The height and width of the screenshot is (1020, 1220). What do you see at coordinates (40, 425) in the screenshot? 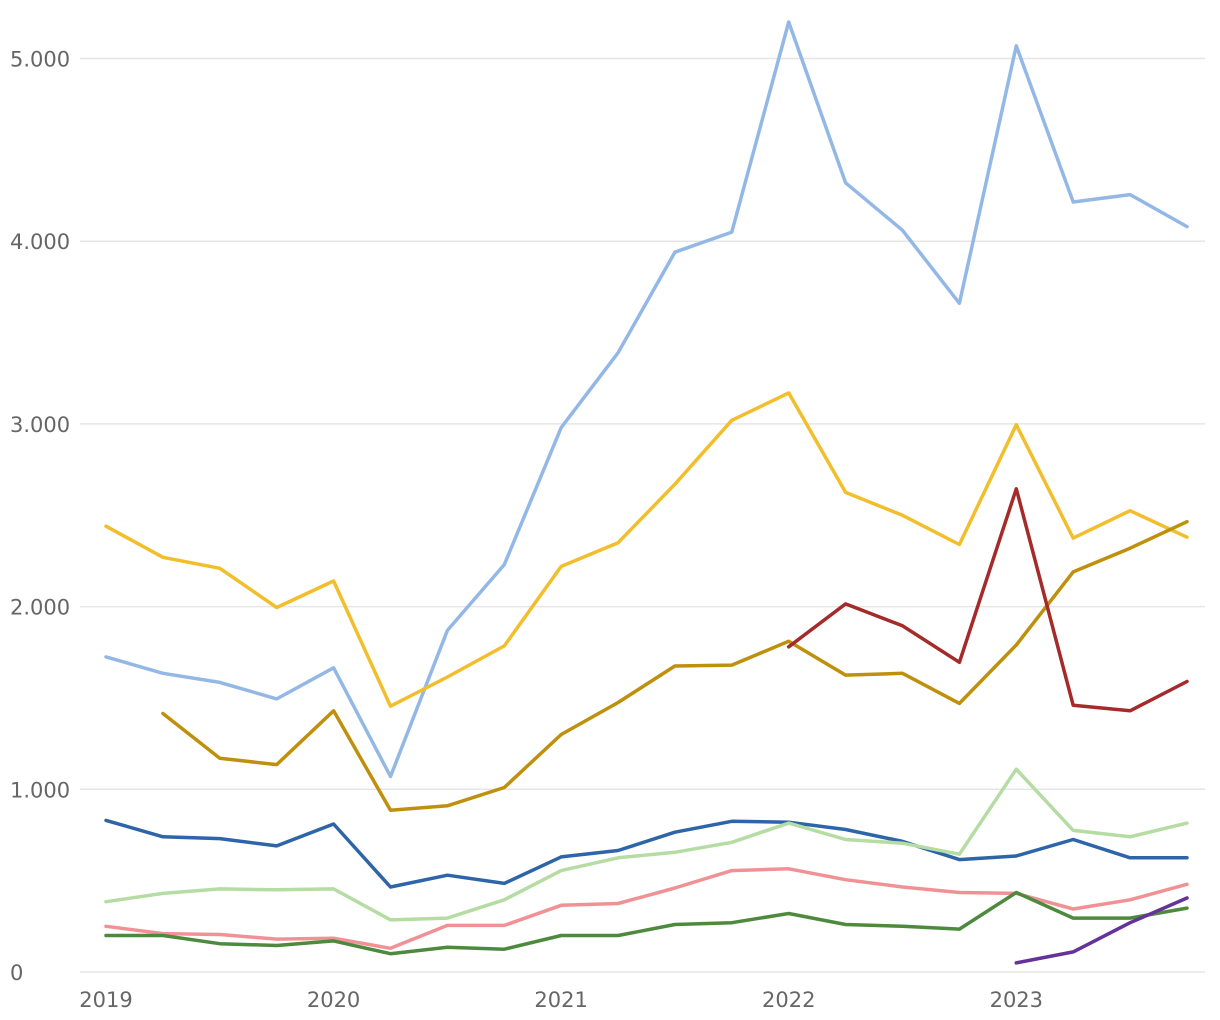
I see `y-tick-label: 3.000` at bounding box center [40, 425].